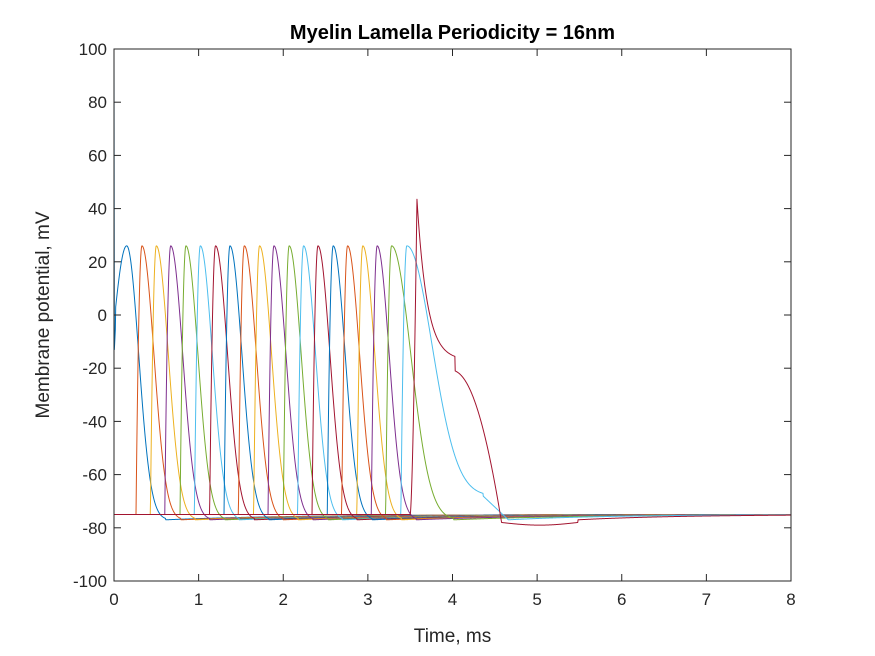 The width and height of the screenshot is (875, 656). What do you see at coordinates (283, 599) in the screenshot?
I see `x-tick-label: 2` at bounding box center [283, 599].